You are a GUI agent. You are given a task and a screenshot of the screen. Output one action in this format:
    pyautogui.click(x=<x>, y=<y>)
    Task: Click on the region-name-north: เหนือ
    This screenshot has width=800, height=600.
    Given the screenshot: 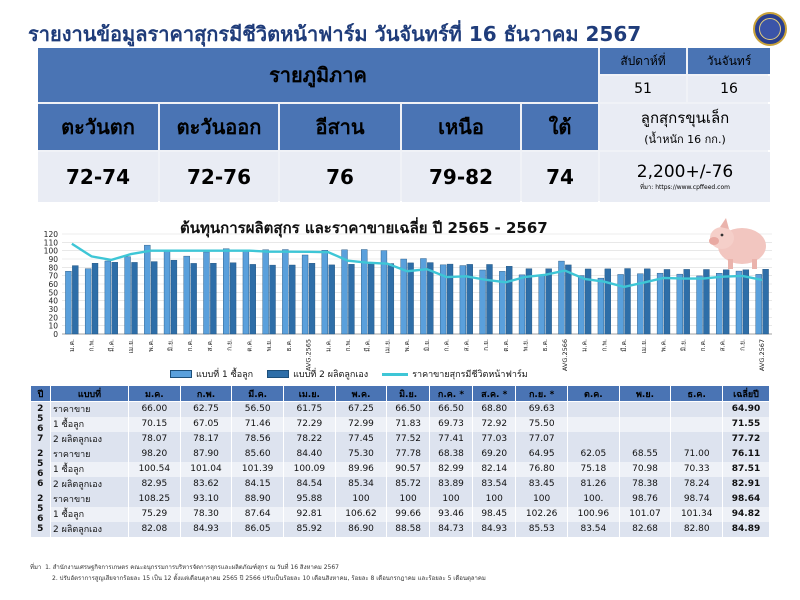 What is the action you would take?
    pyautogui.click(x=461, y=127)
    